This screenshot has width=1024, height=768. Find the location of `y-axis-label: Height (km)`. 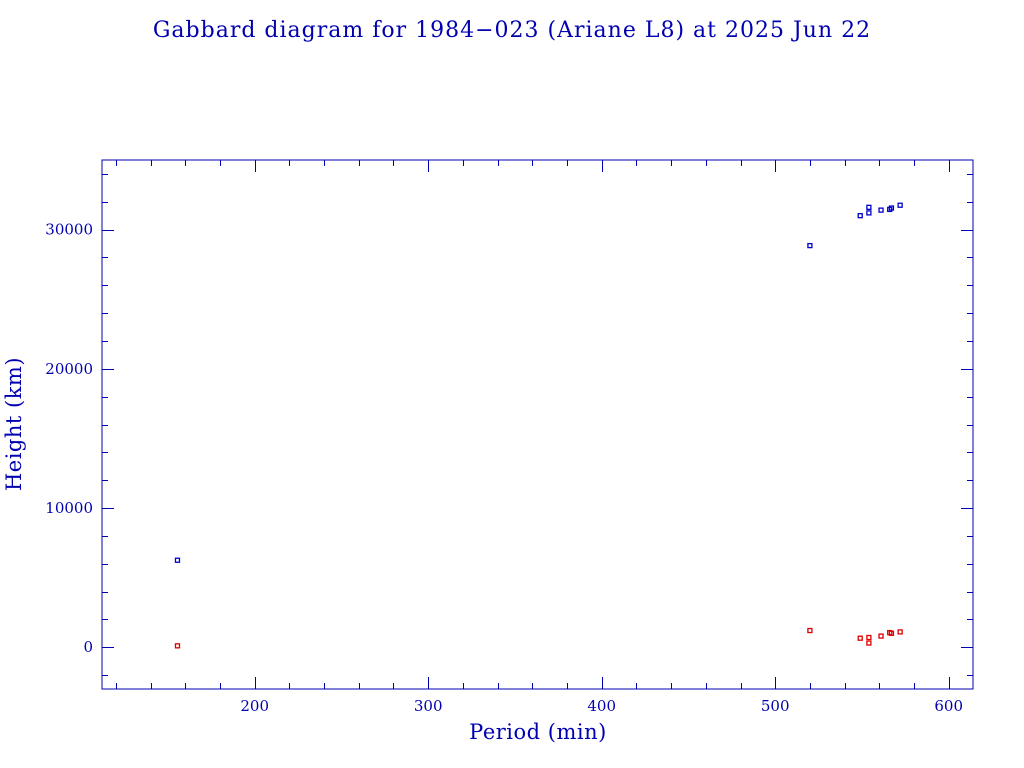

y-axis-label: Height (km) is located at coordinates (14, 424).